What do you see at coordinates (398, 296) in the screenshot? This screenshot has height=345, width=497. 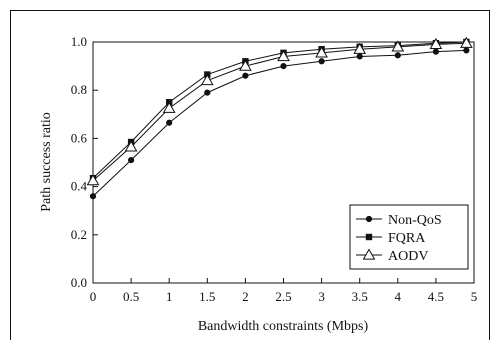 I see `x-tick-label: 4` at bounding box center [398, 296].